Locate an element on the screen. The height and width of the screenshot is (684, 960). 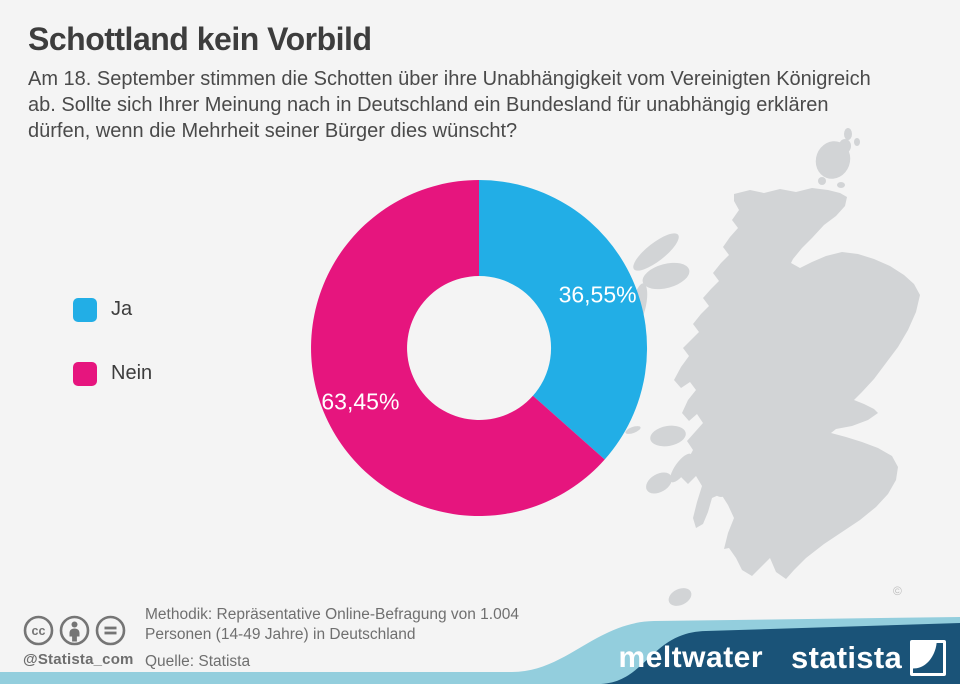
statista-logo: statista is located at coordinates (868, 658).